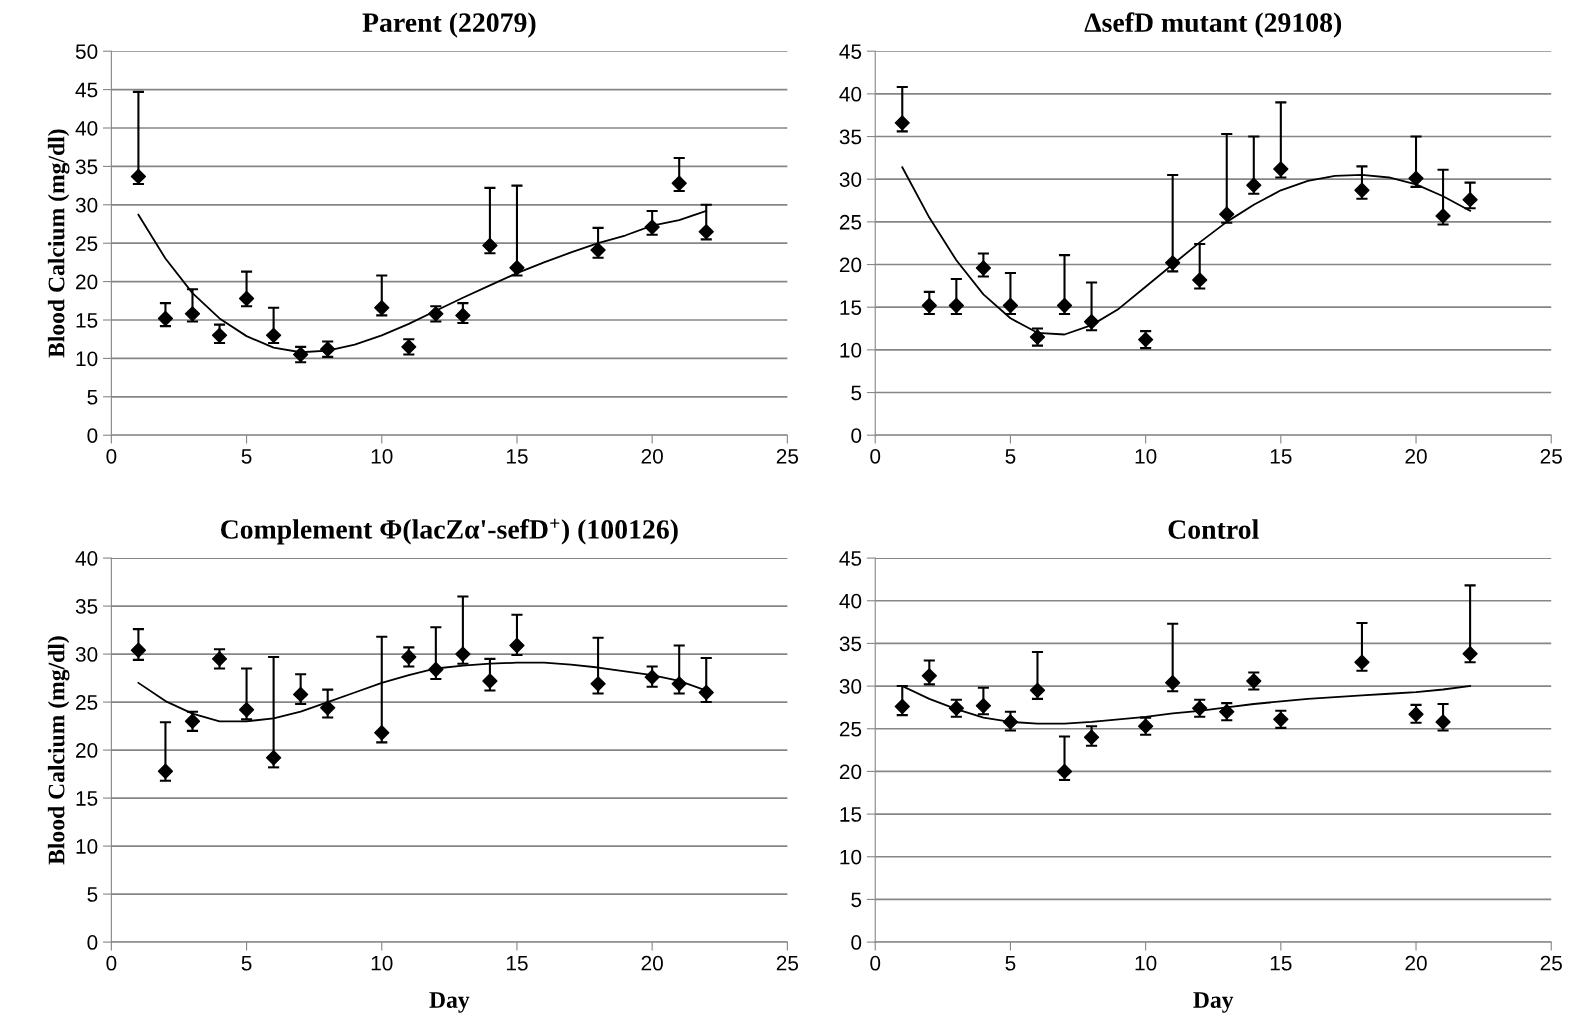 Image resolution: width=1591 pixels, height=1024 pixels. What do you see at coordinates (86, 51) in the screenshot?
I see `y-tick-label: 50` at bounding box center [86, 51].